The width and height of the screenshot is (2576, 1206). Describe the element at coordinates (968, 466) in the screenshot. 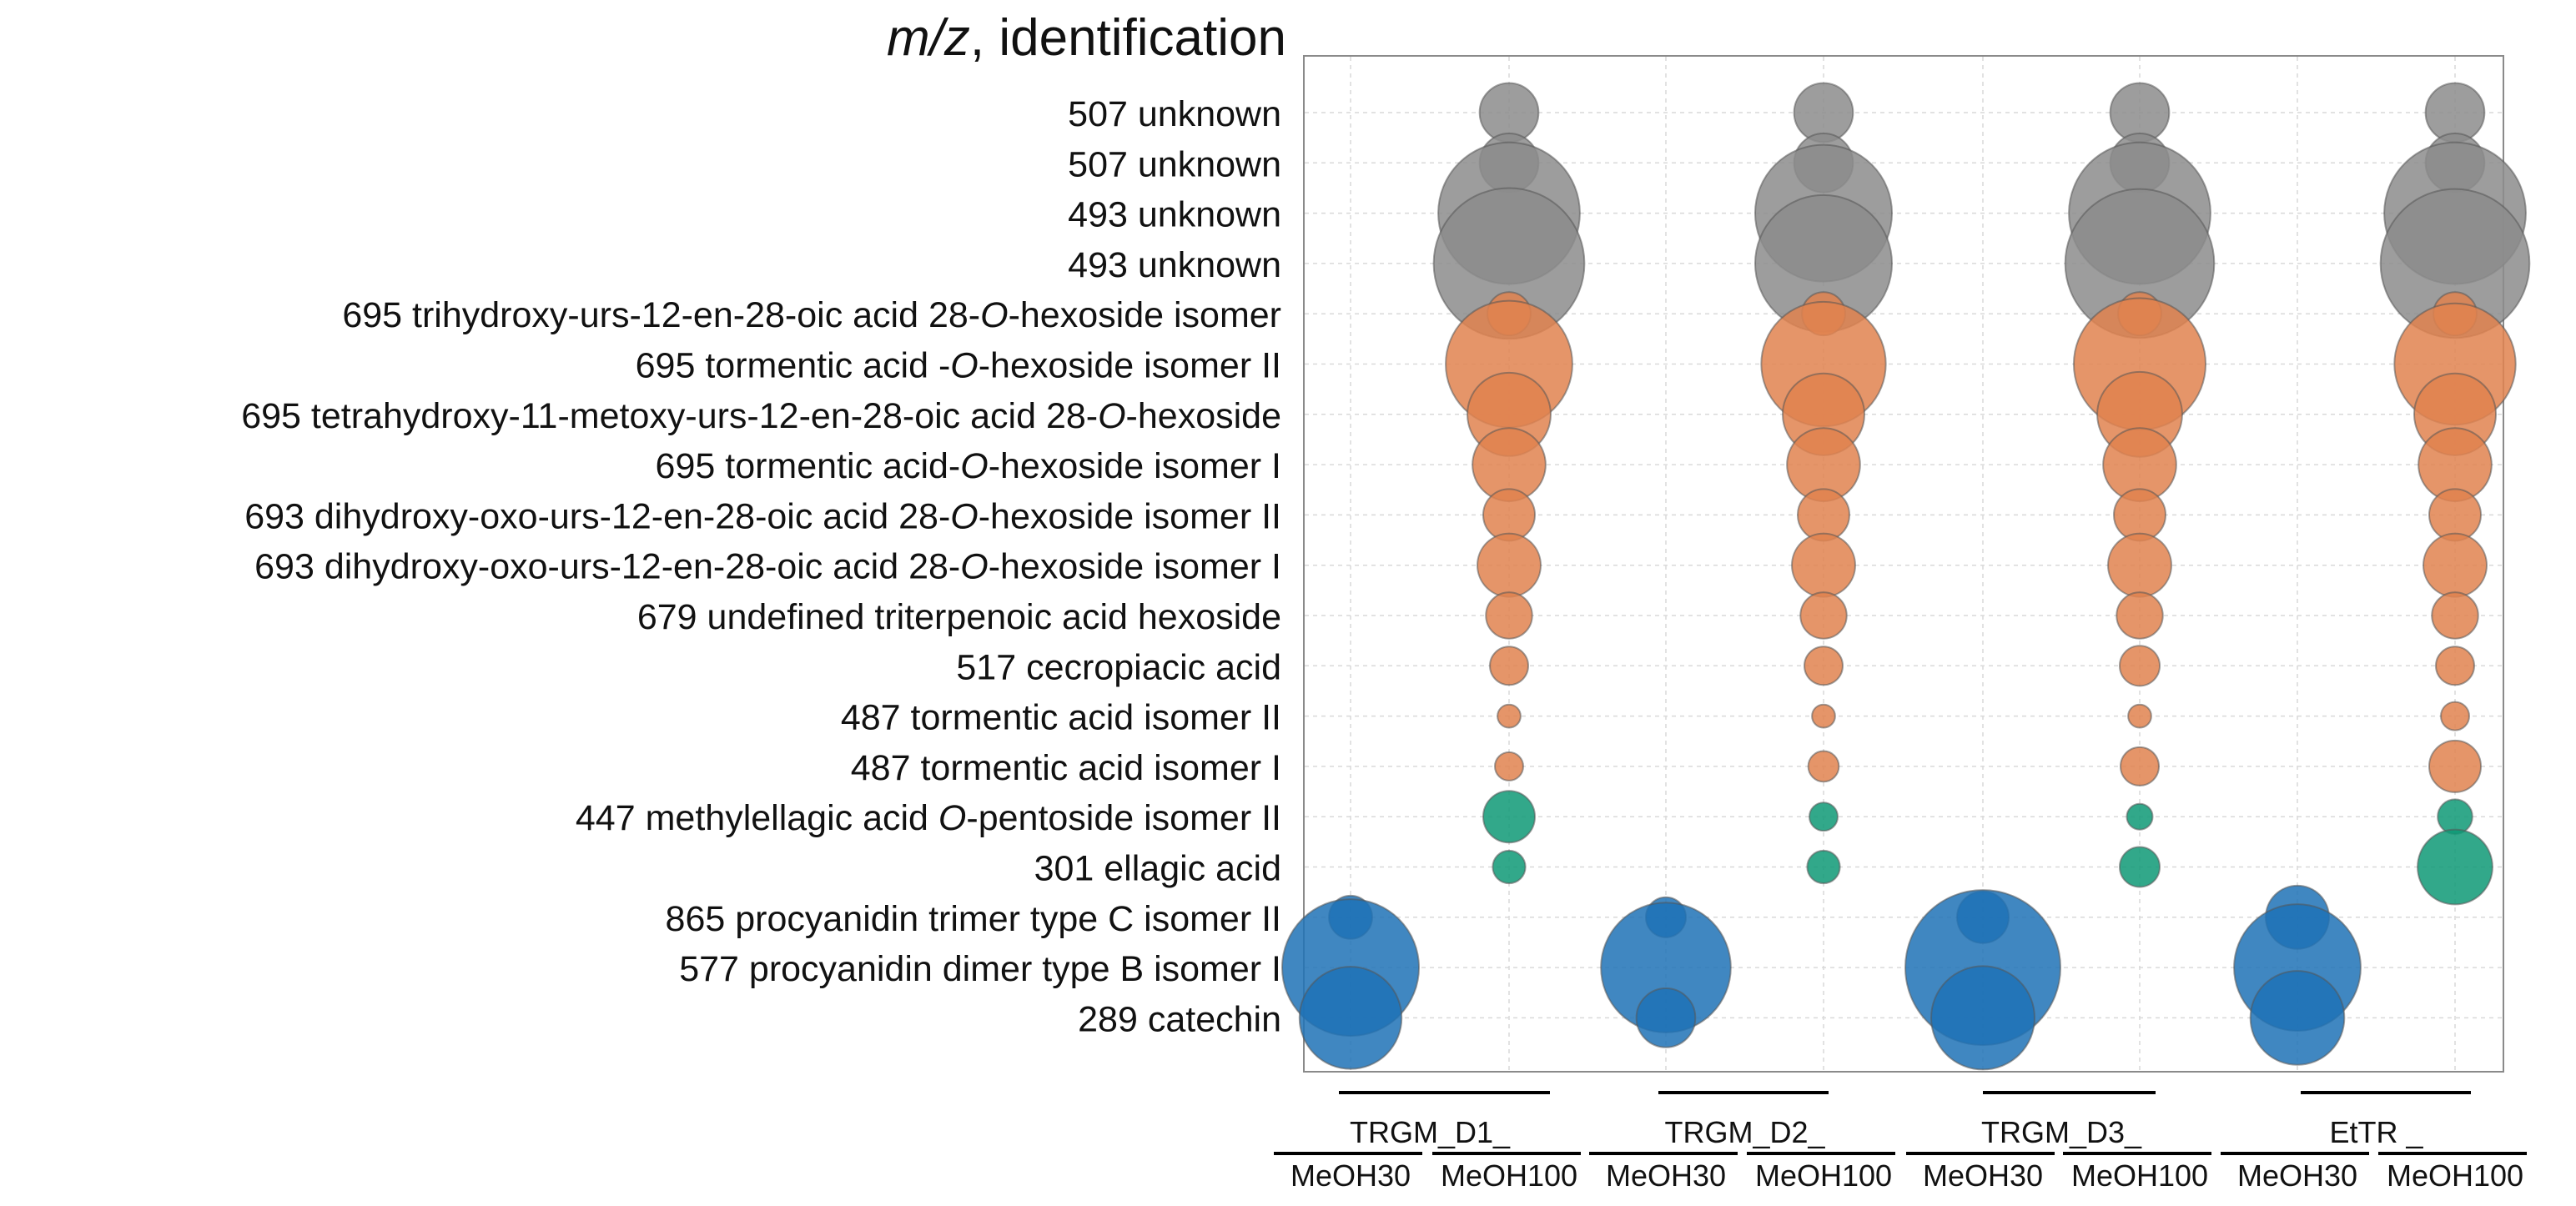

I see `row-label: 695 tormentic acid-O-hexoside isomer I` at that location.